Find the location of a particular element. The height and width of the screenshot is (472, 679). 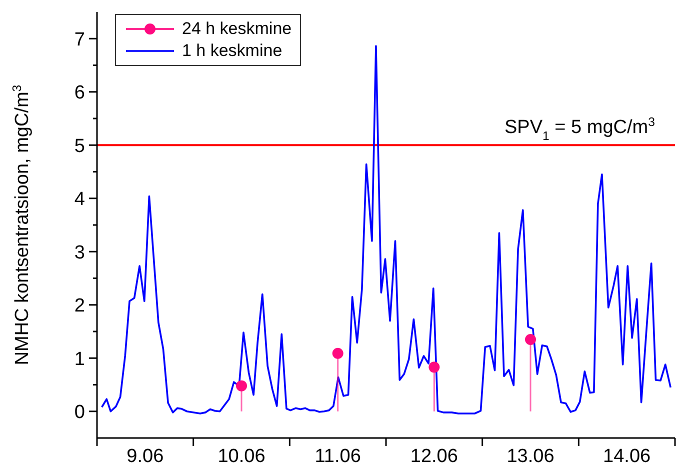

x-tick-label: 10.06 is located at coordinates (242, 456).